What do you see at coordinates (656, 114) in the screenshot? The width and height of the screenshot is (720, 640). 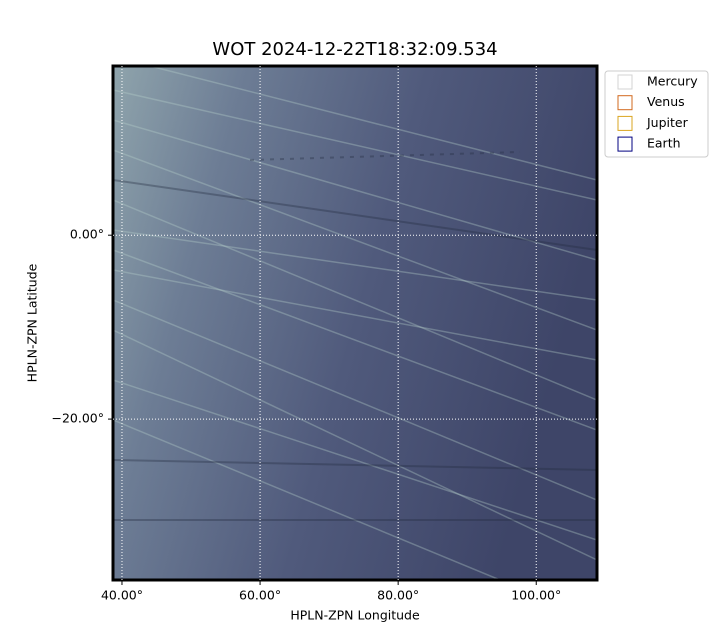 I see `legend` at bounding box center [656, 114].